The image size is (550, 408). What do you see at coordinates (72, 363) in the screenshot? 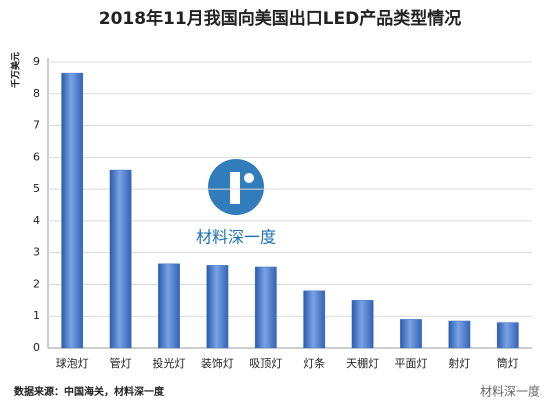
I see `x-tick-label: 球泡灯` at bounding box center [72, 363].